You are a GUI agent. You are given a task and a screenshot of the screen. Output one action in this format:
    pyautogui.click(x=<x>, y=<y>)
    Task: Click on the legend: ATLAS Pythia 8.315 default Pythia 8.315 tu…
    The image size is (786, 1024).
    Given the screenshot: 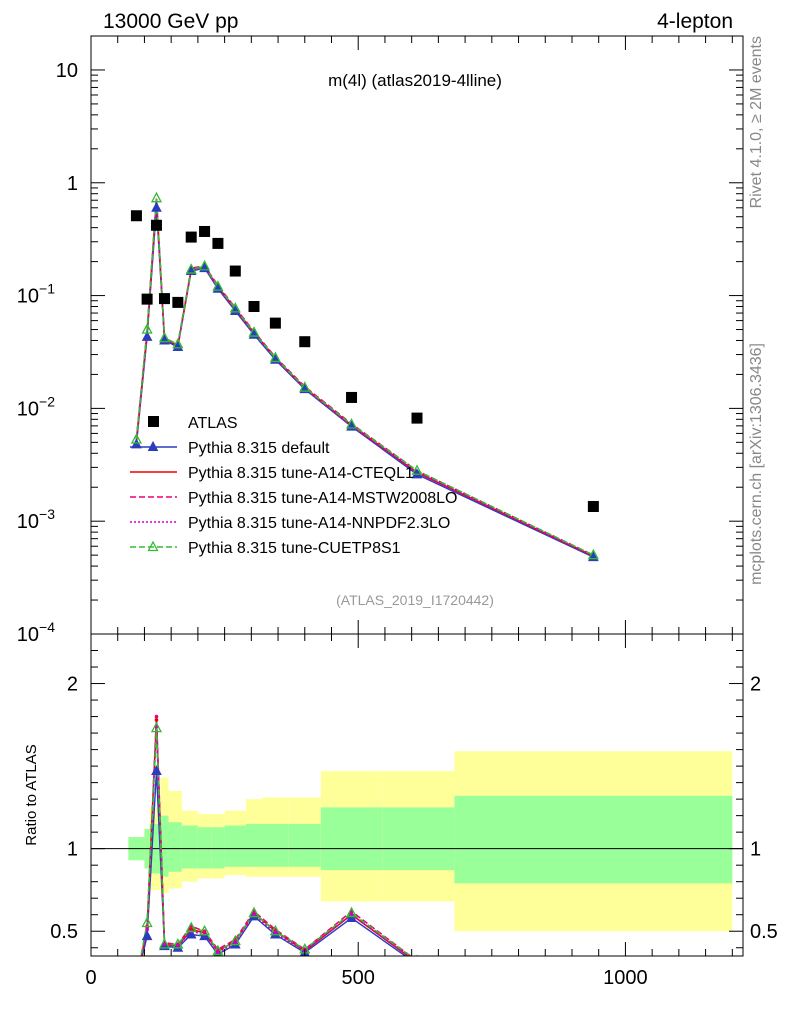 What is the action you would take?
    pyautogui.click(x=293, y=486)
    